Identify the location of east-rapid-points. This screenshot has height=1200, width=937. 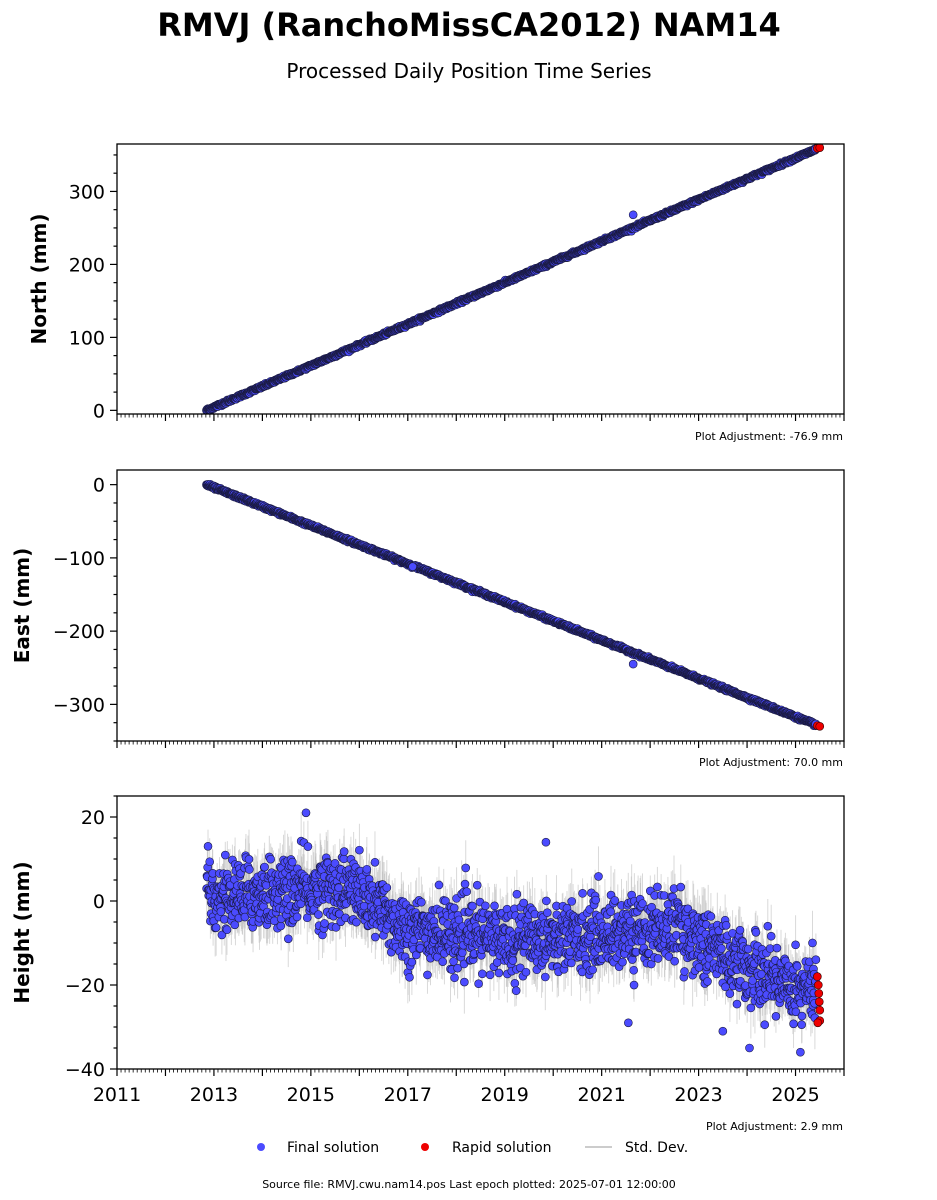
(819, 726).